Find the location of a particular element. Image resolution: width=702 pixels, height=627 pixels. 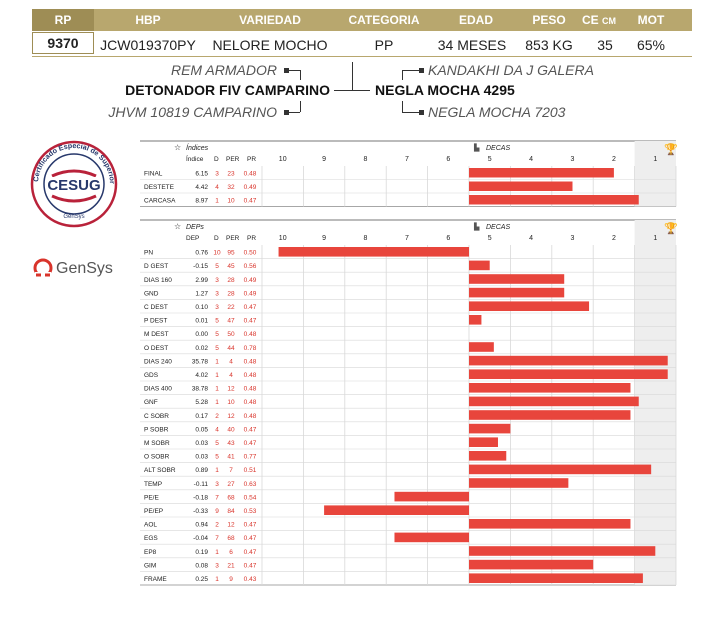

sire: DETONADOR FIV CAMPARINO is located at coordinates (227, 90).